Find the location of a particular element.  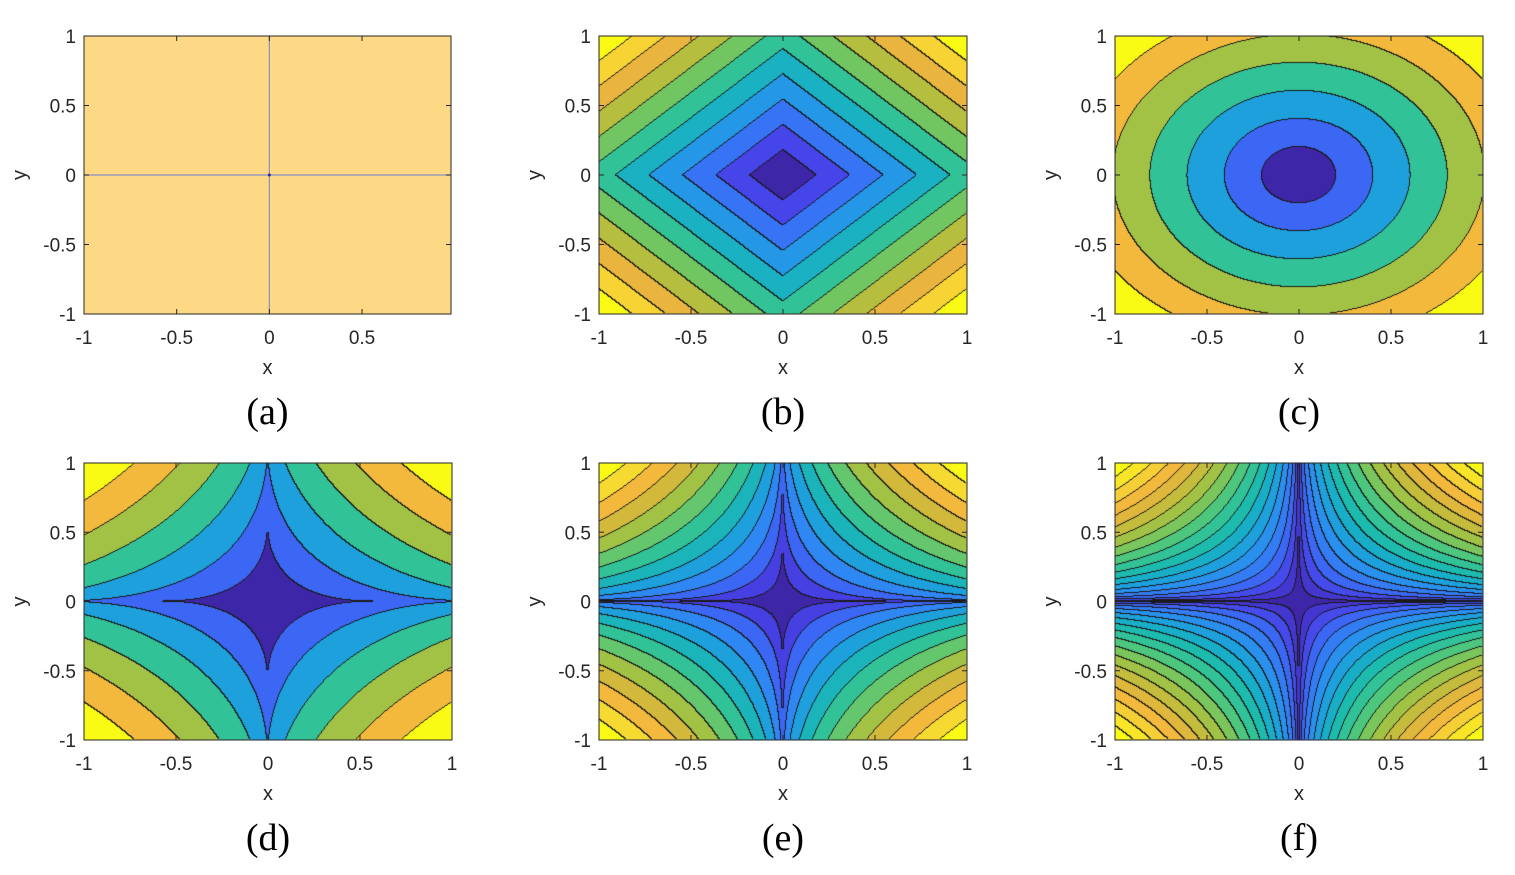

panel-d: -1 -0.5 0 0.5 1 1 0.5 0 -0.5 -1 x y (d) is located at coordinates (233, 656).